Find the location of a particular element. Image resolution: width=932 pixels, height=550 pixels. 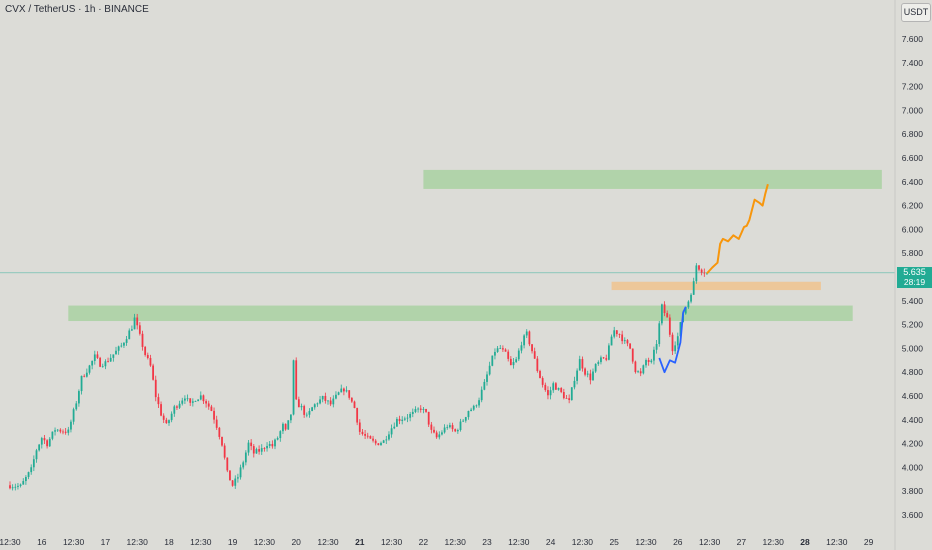

x-tick-label: 18 is located at coordinates (169, 542).